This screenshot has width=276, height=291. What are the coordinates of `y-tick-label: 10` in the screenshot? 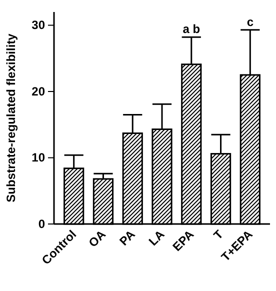 It's located at (39, 157).